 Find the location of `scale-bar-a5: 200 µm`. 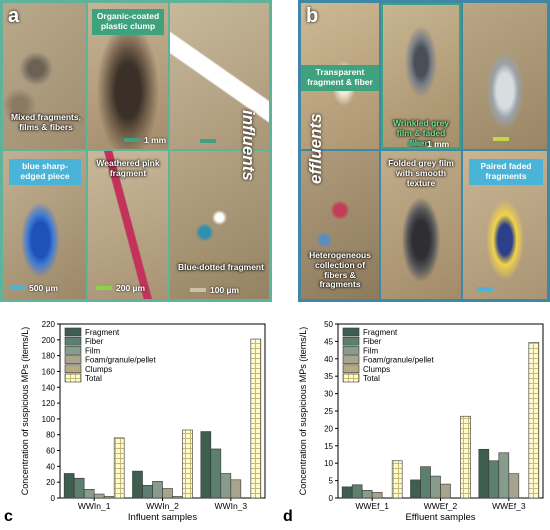

scale-bar-a5: 200 µm is located at coordinates (120, 288).